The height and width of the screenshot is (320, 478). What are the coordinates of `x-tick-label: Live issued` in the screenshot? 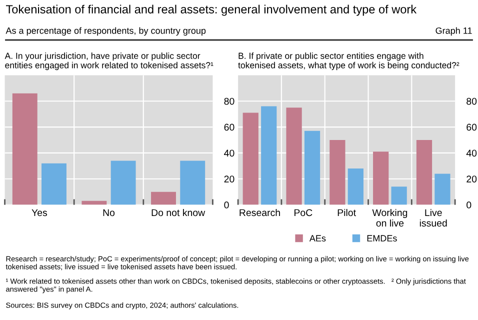 It's located at (433, 217).